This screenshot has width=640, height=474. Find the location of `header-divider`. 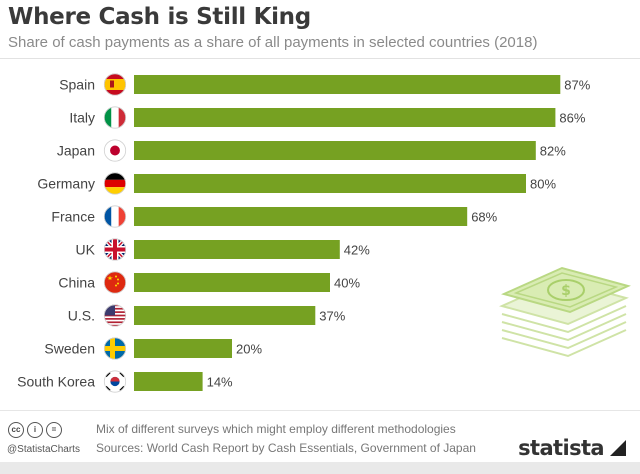

header-divider is located at coordinates (320, 58).